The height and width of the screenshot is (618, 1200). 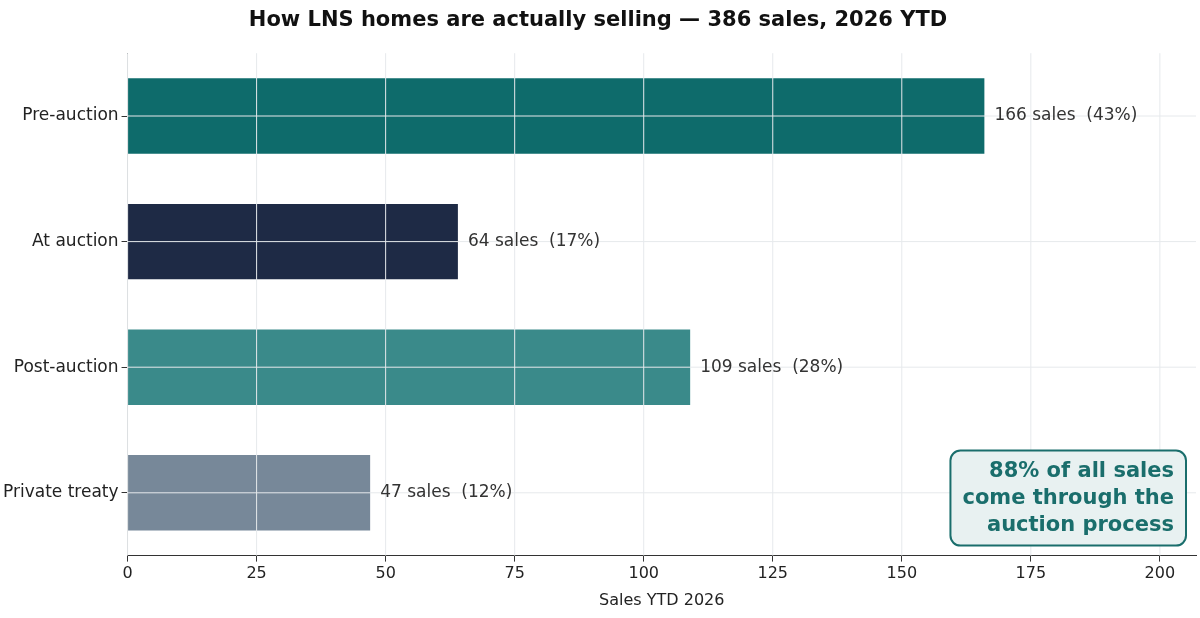 What do you see at coordinates (1031, 573) in the screenshot?
I see `x-tick-label: 175` at bounding box center [1031, 573].